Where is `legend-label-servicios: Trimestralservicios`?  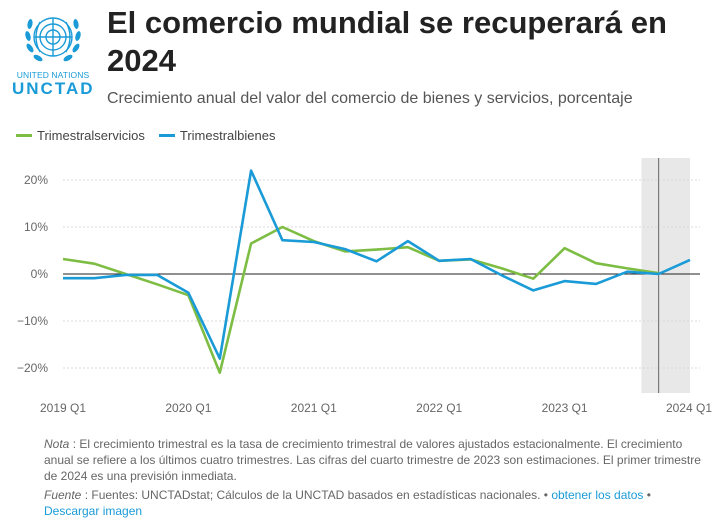
legend-label-servicios: Trimestralservicios is located at coordinates (91, 135).